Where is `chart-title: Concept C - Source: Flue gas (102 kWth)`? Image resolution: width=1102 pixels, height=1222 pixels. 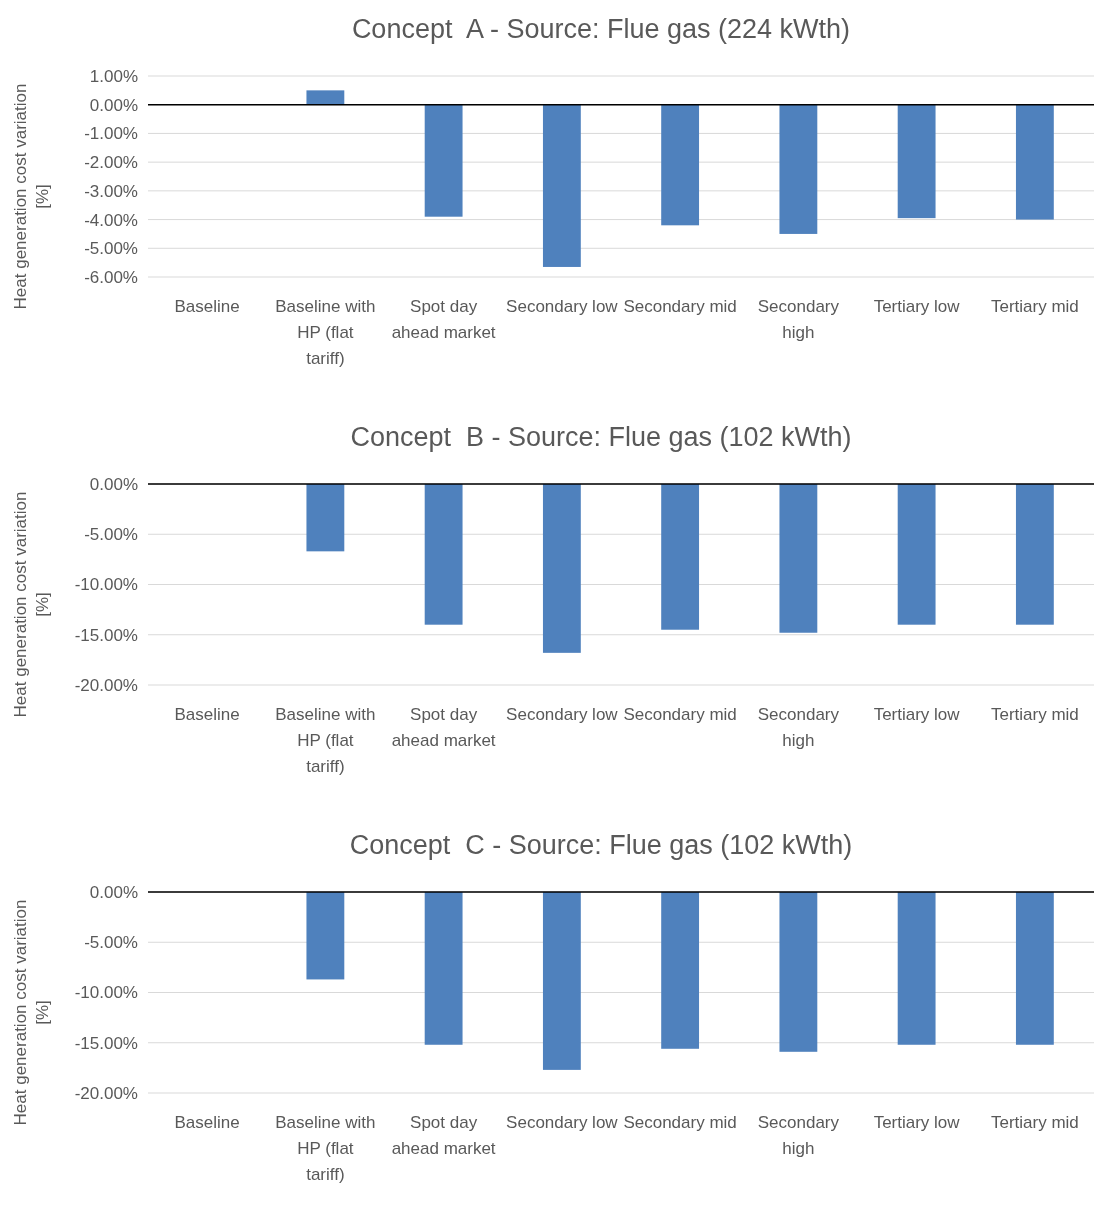 chart-title: Concept C - Source: Flue gas (102 kWth) is located at coordinates (601, 845).